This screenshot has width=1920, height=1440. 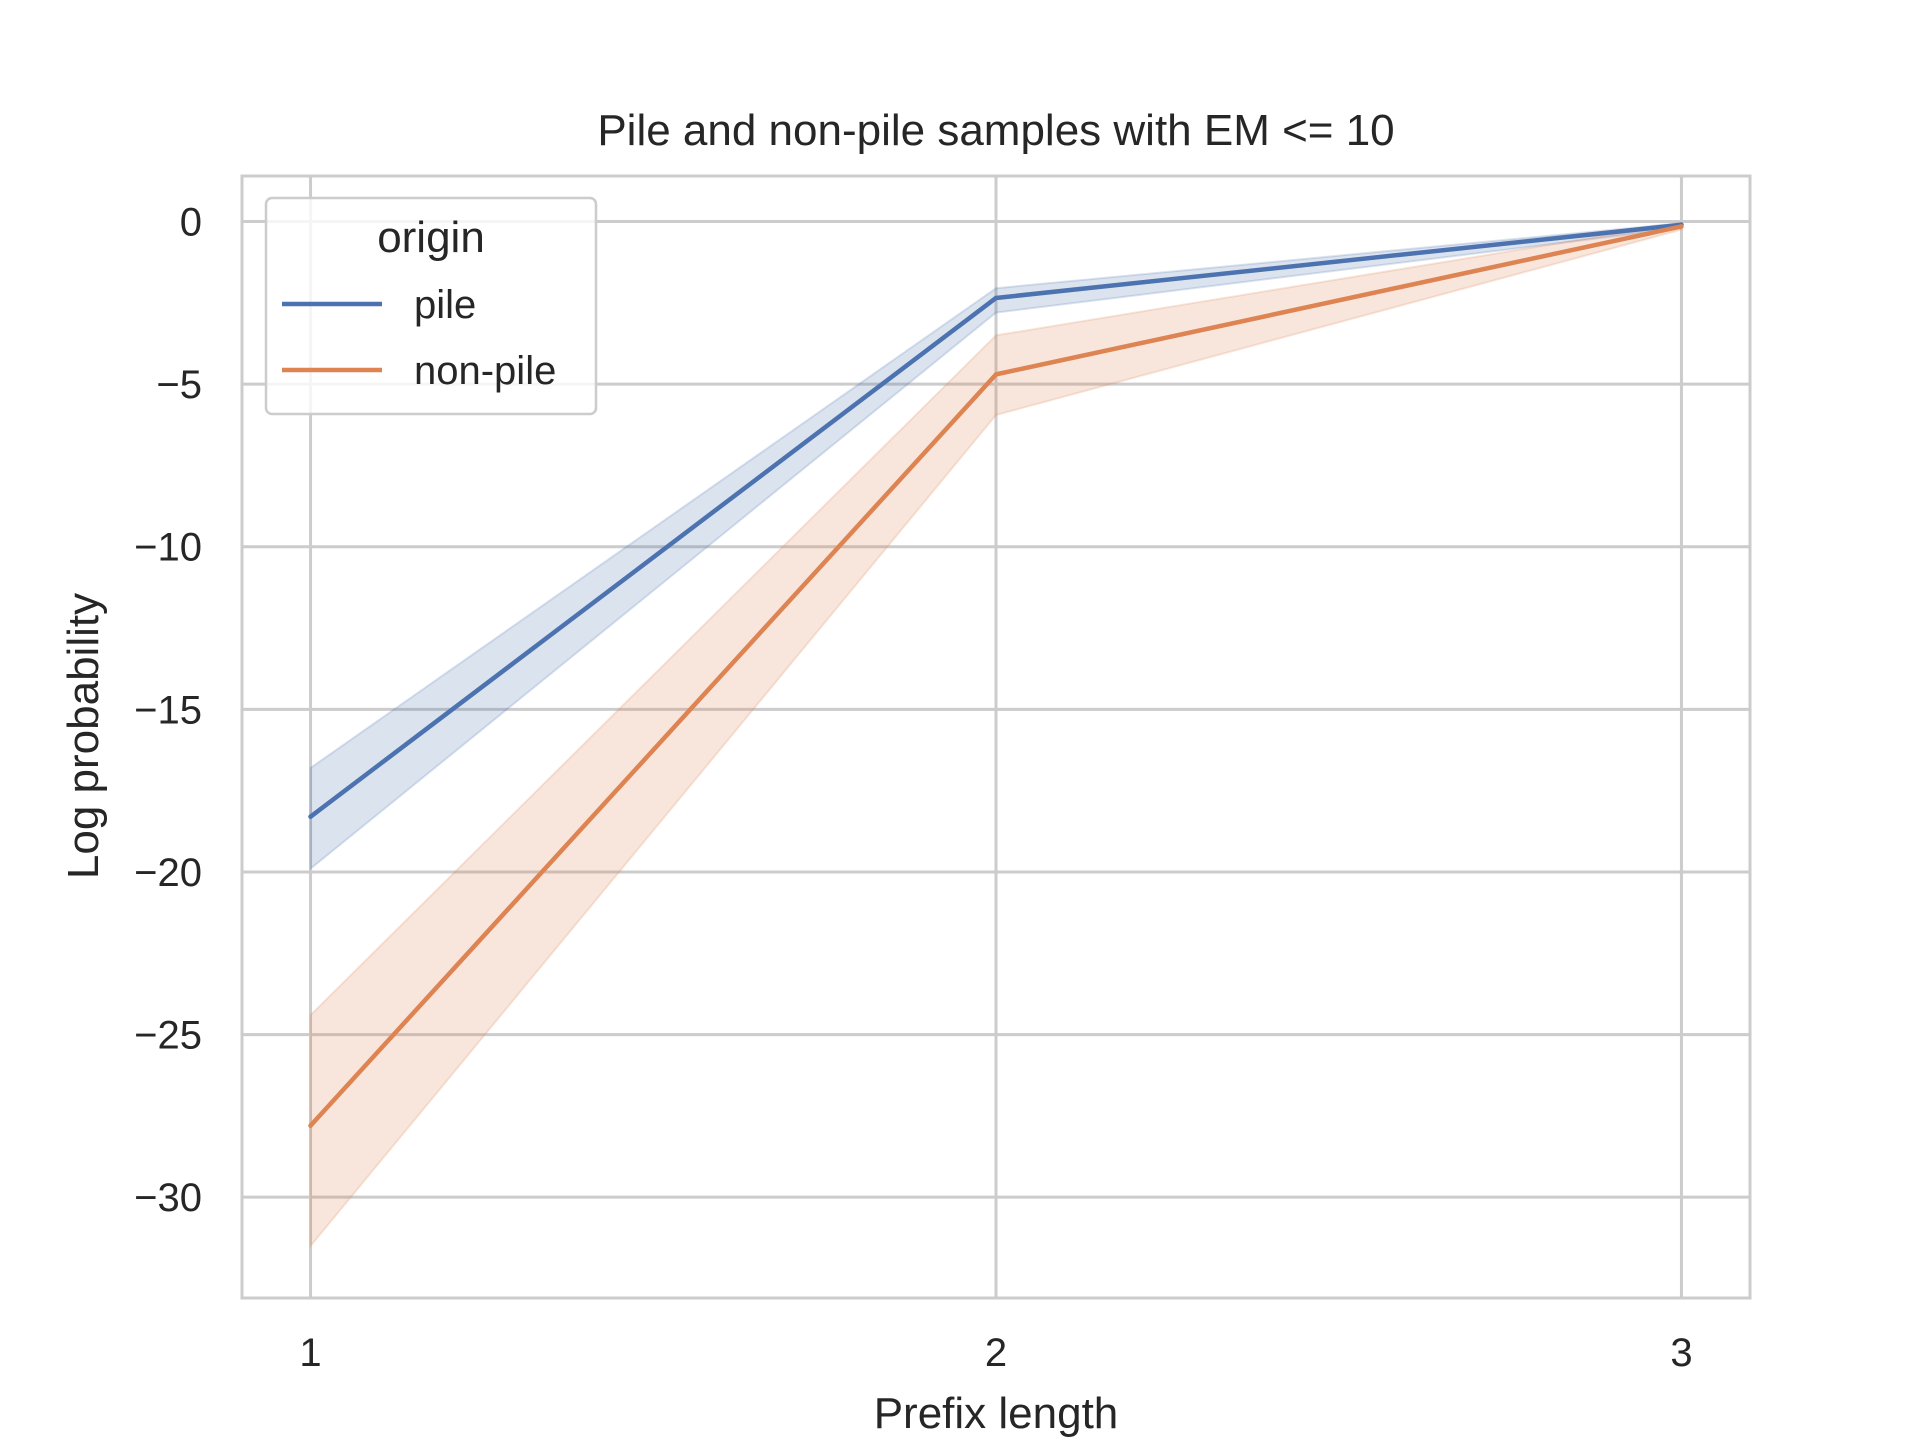 What do you see at coordinates (168, 710) in the screenshot?
I see `y-tick-label: −15` at bounding box center [168, 710].